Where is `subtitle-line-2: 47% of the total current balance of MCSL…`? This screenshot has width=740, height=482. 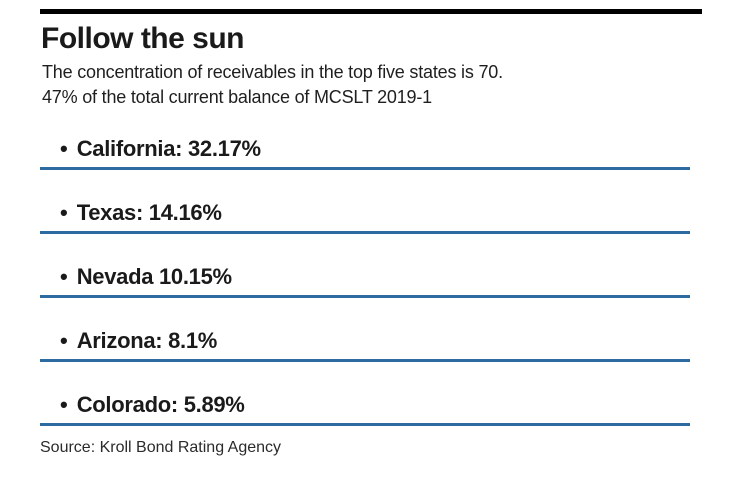 subtitle-line-2: 47% of the total current balance of MCSL… is located at coordinates (237, 97).